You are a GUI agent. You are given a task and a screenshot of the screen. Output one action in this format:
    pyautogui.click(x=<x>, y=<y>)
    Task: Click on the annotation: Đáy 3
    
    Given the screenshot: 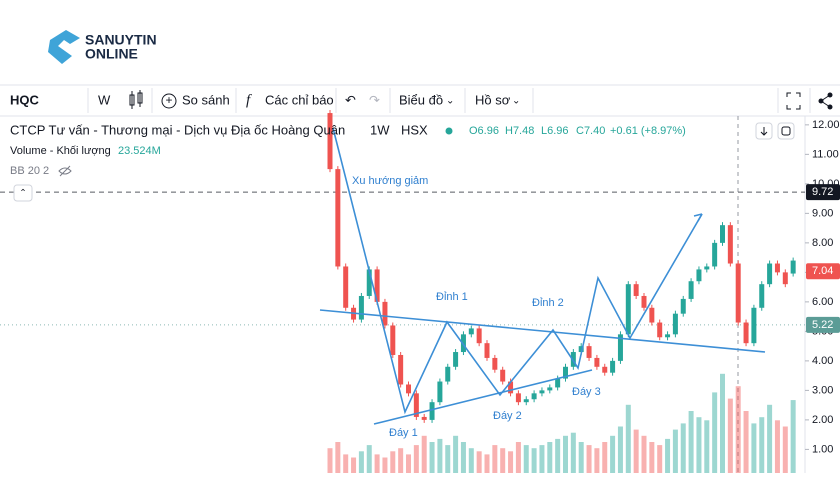 What is the action you would take?
    pyautogui.click(x=586, y=392)
    